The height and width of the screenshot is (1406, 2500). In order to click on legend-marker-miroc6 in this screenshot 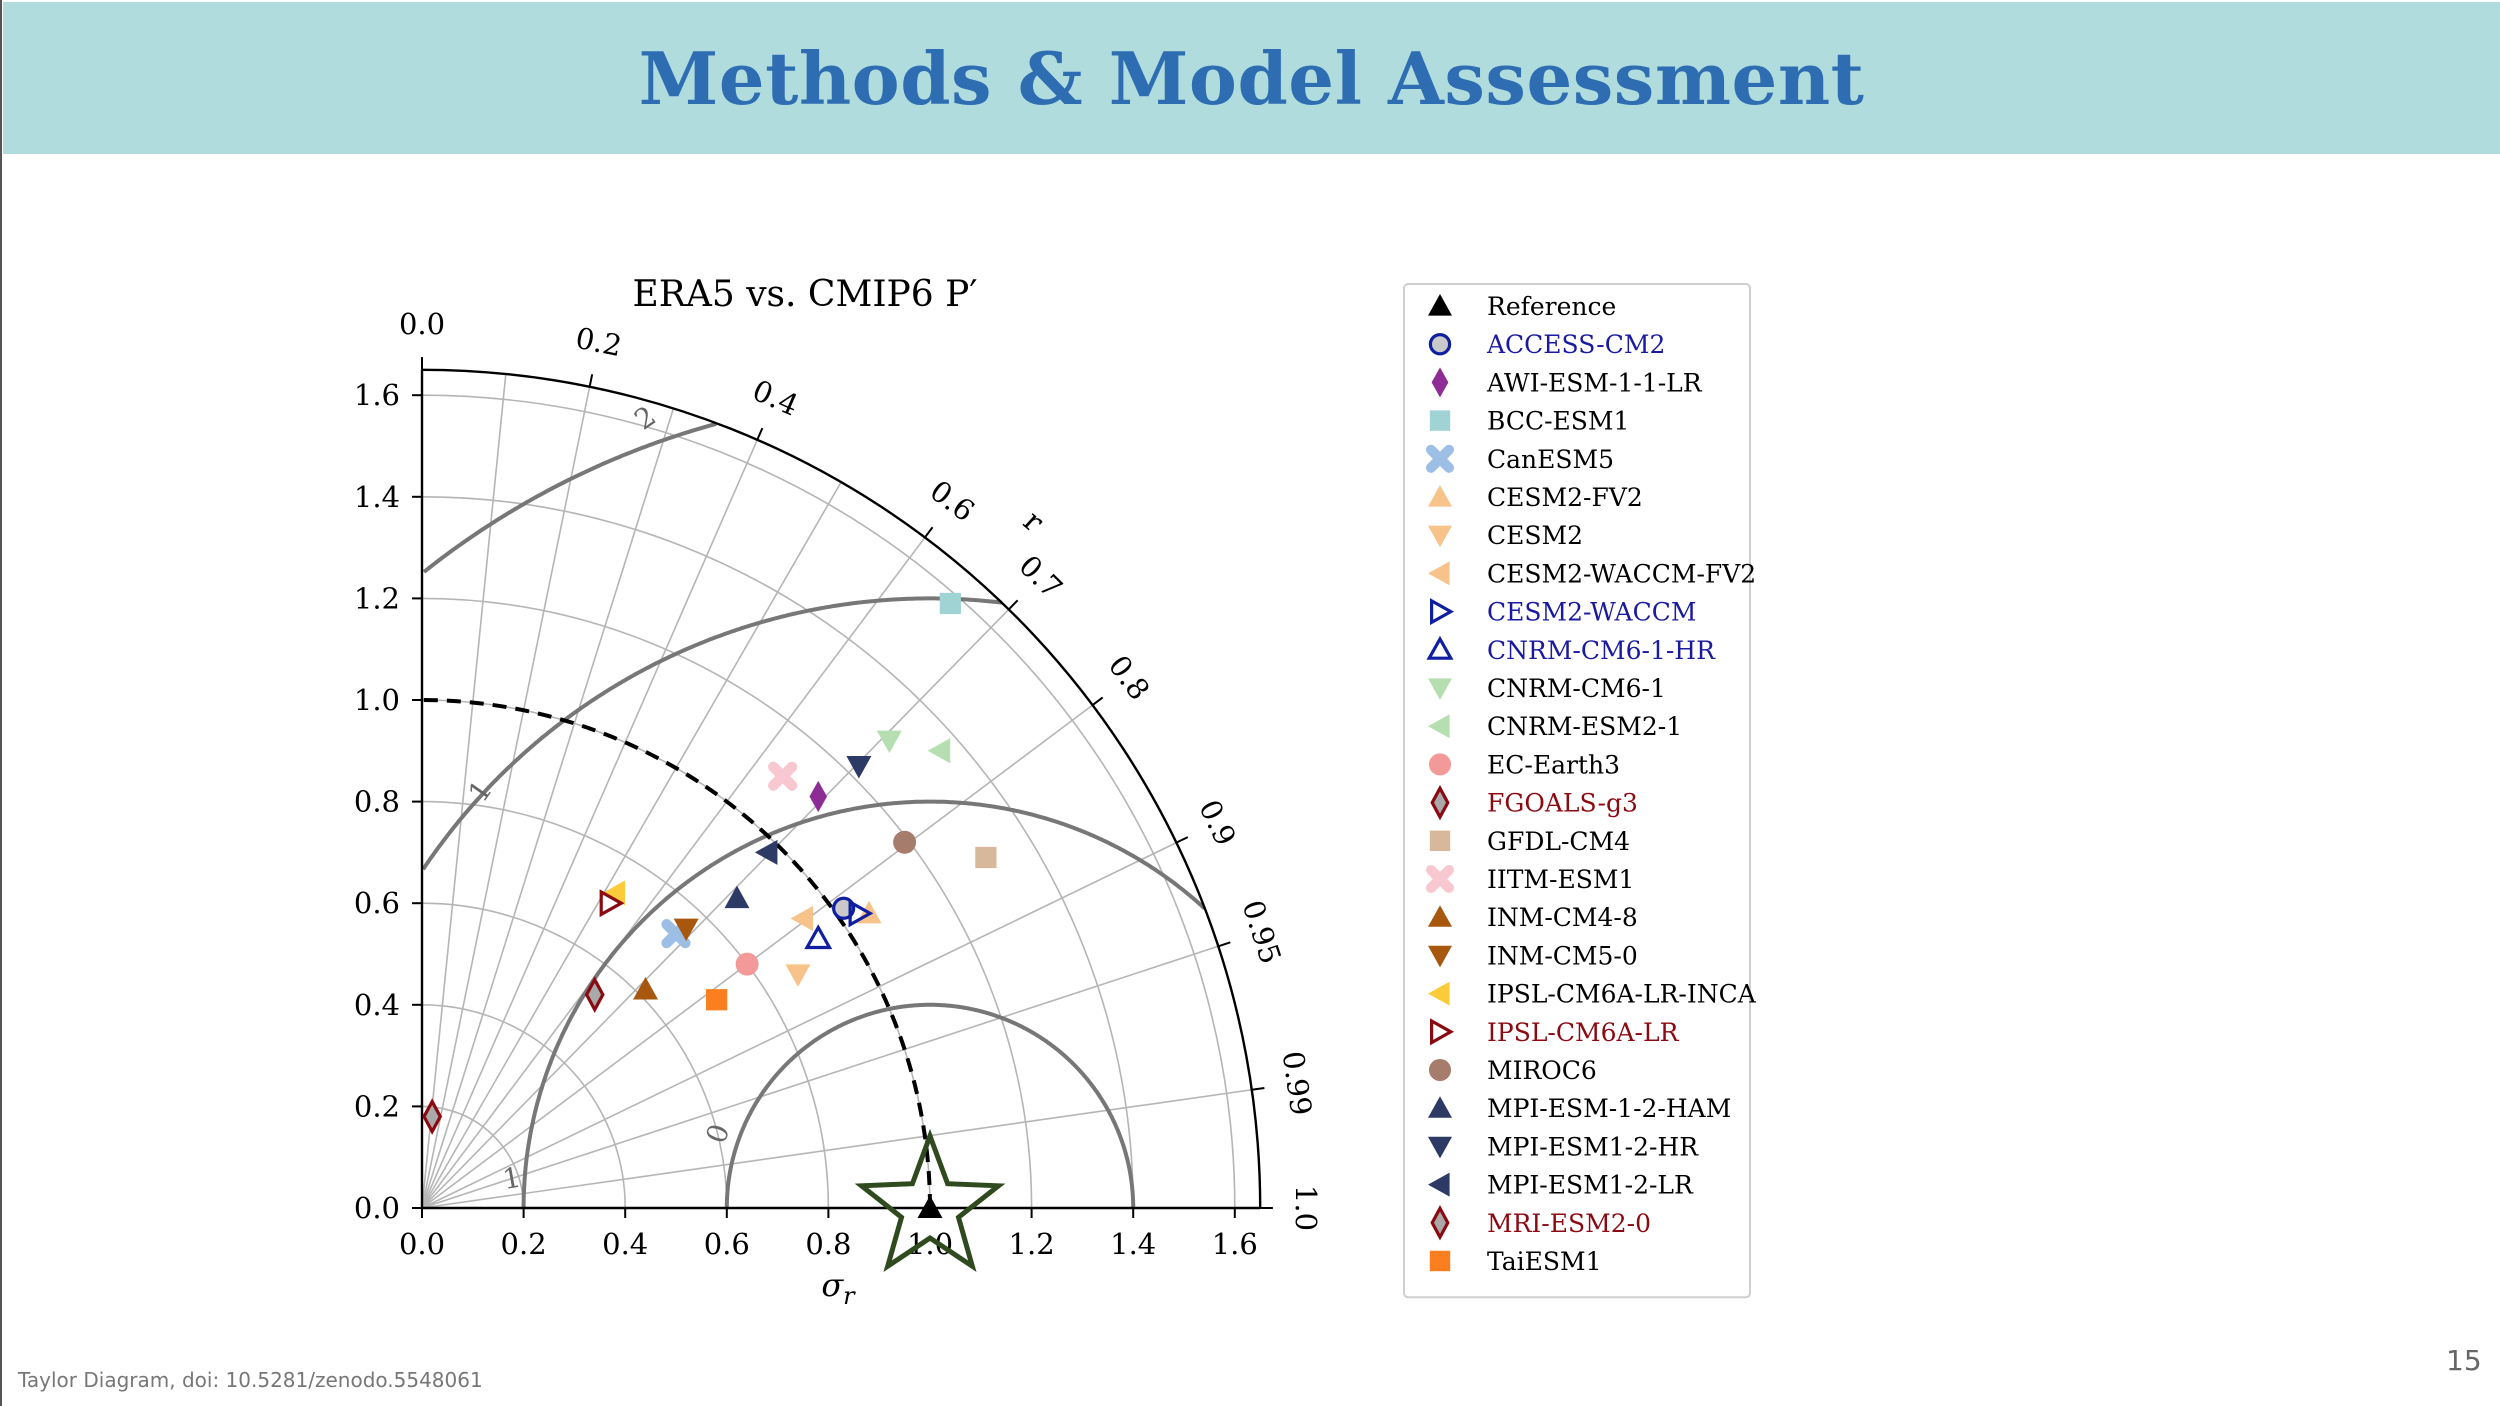, I will do `click(1440, 1070)`.